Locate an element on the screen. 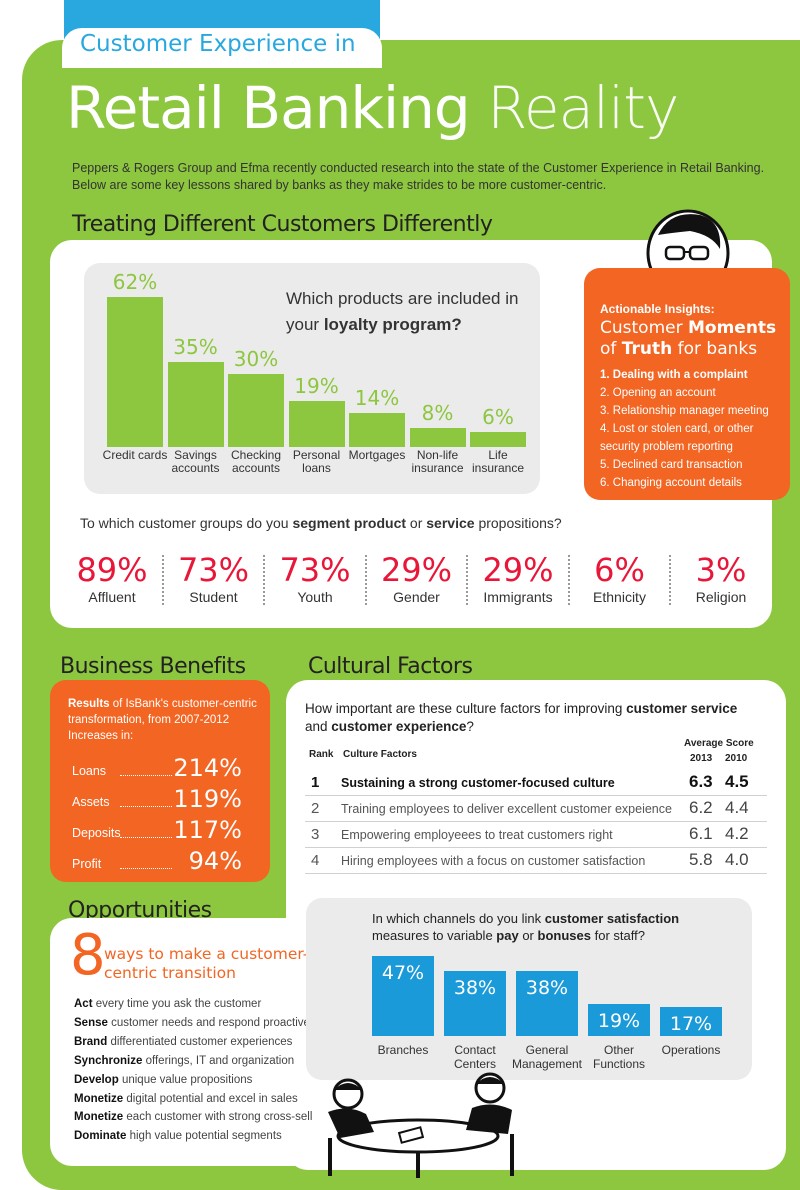 This screenshot has width=800, height=1190. loyalty-value-label: 14% is located at coordinates (377, 398).